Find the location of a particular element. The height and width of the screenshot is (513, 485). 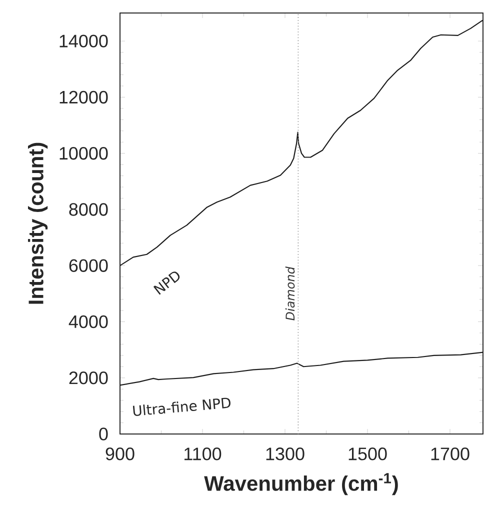

x-tick-label: 900 is located at coordinates (120, 454).